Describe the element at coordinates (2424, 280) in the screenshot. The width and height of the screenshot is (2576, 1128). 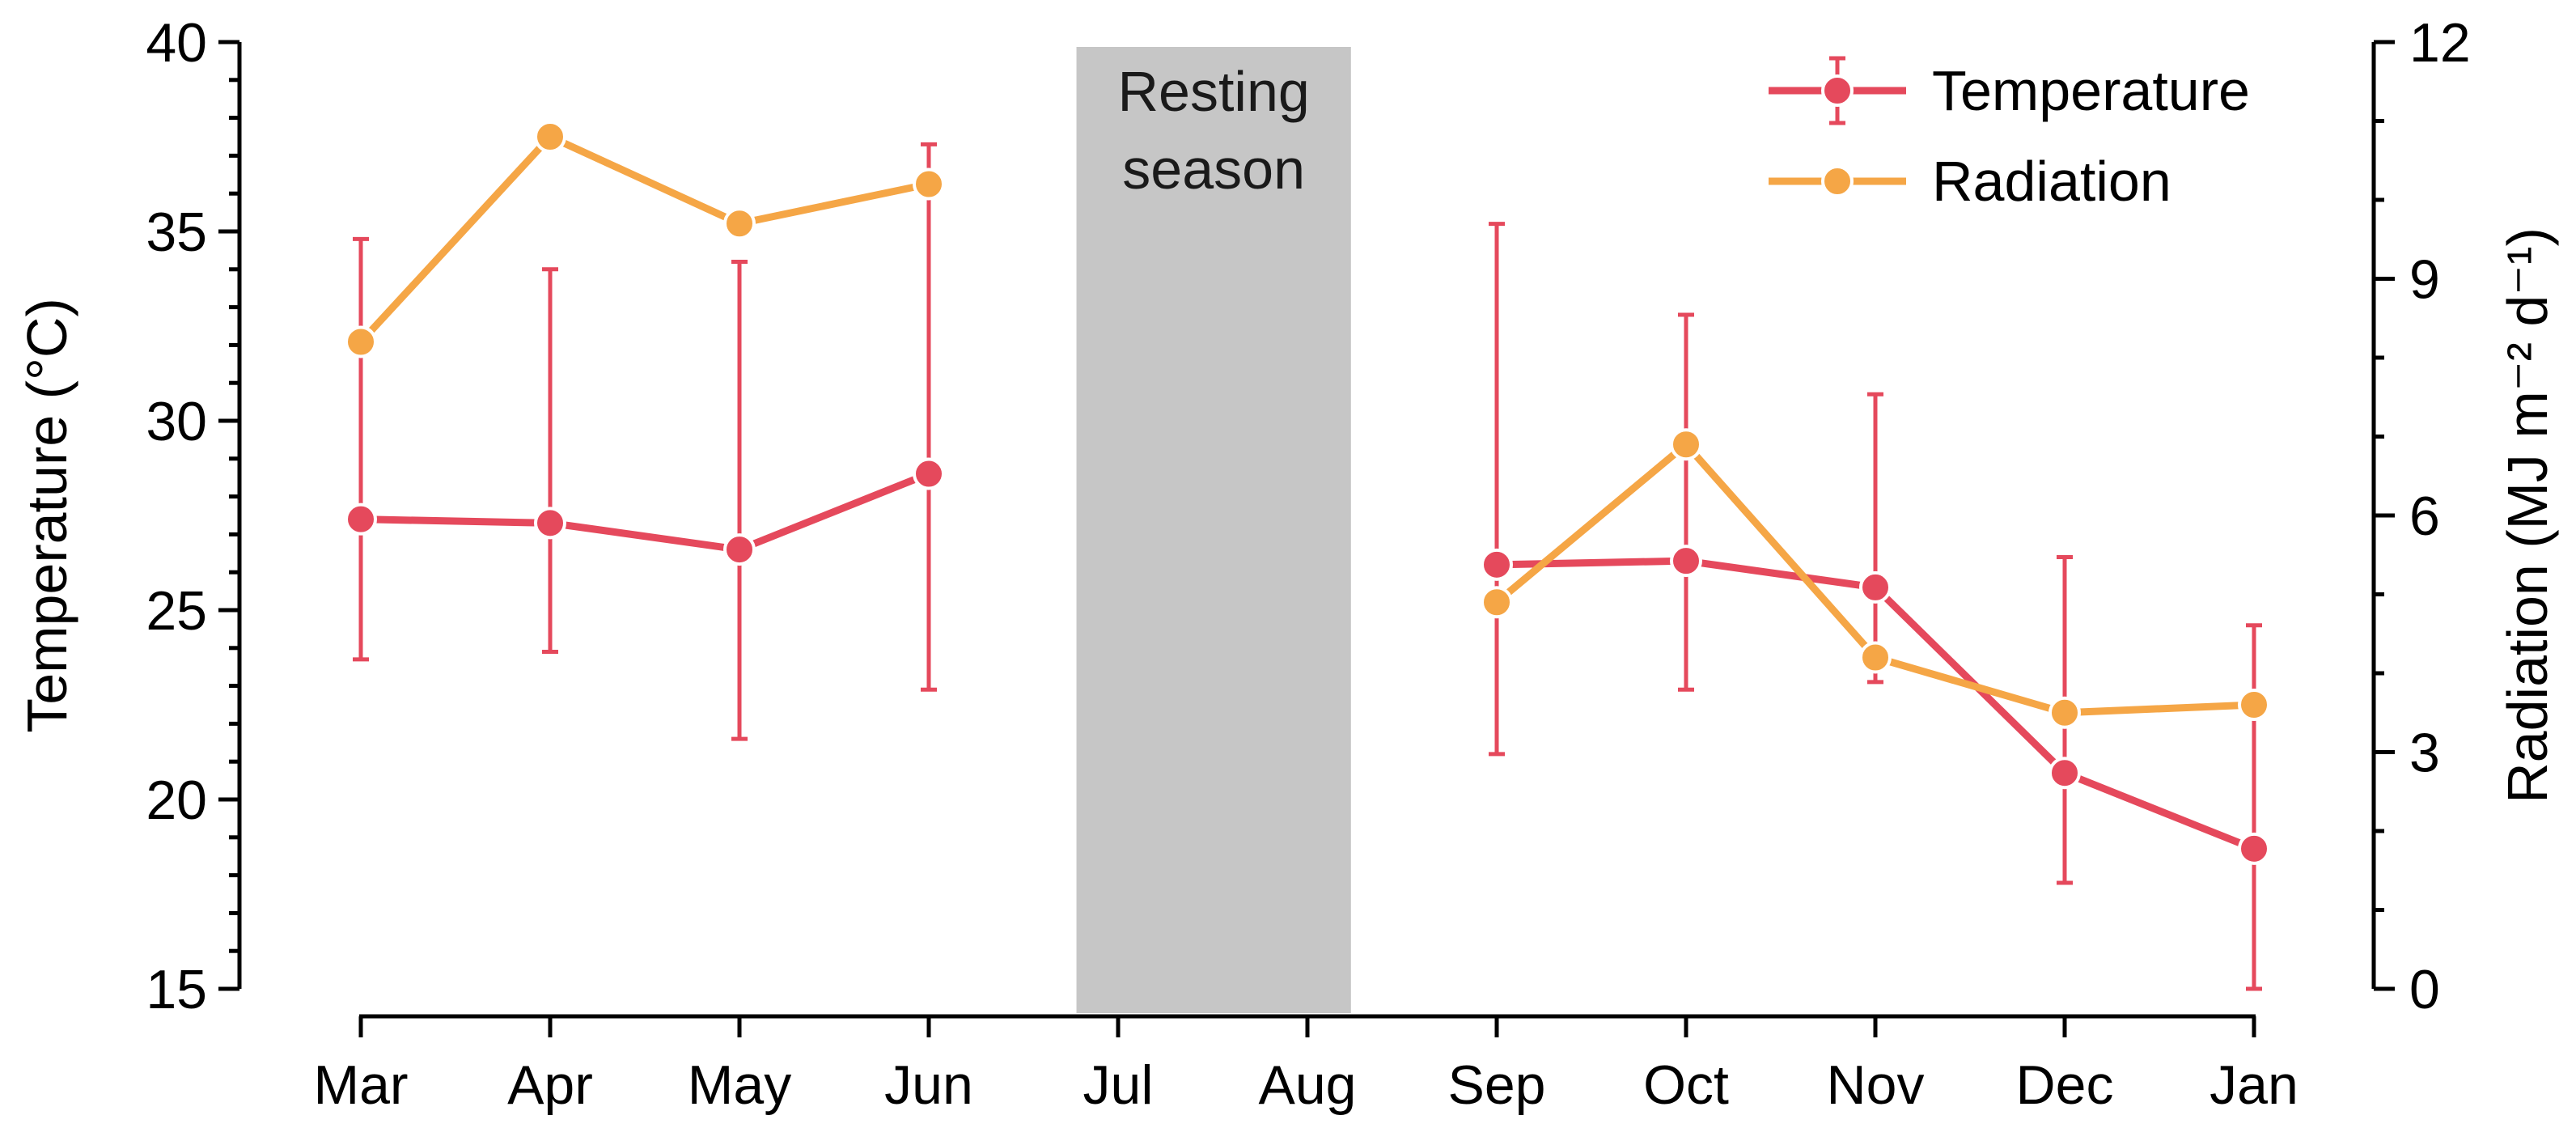
I see `right-axis-tick-label: 9` at that location.